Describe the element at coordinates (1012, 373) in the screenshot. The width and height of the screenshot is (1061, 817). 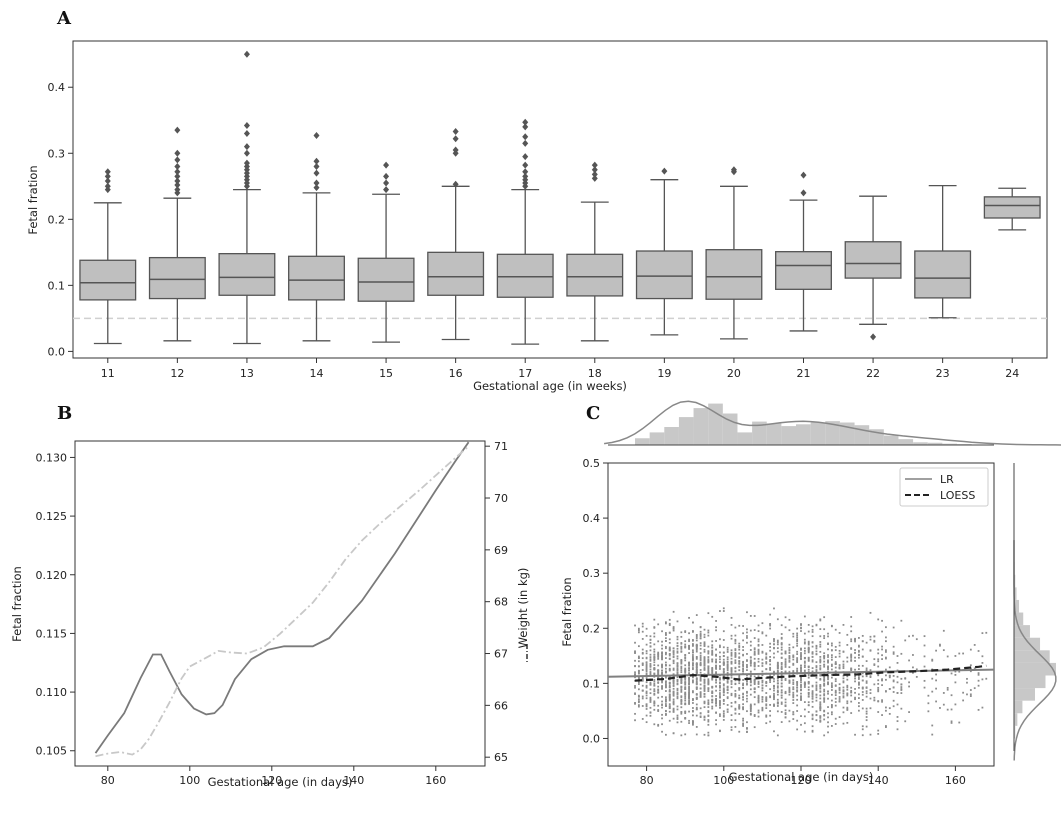
I see `x-tick-label: 24` at that location.